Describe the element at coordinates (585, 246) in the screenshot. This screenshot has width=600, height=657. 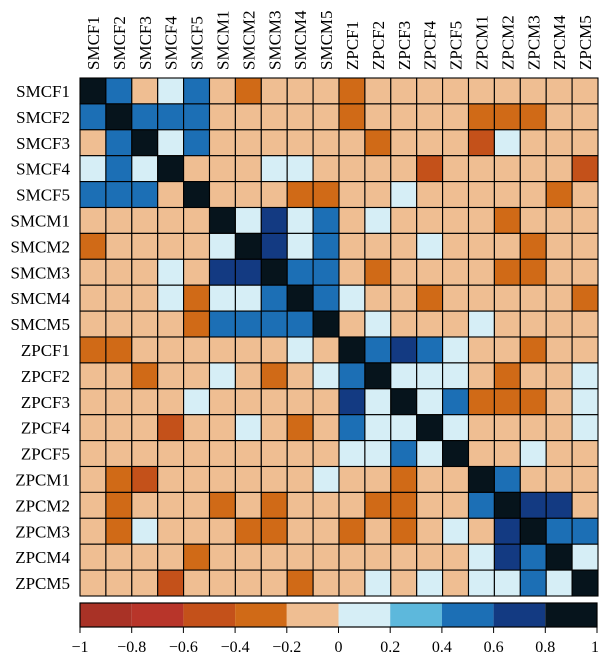
I see `heatmap-cell-SMCM2-ZPCM5` at that location.